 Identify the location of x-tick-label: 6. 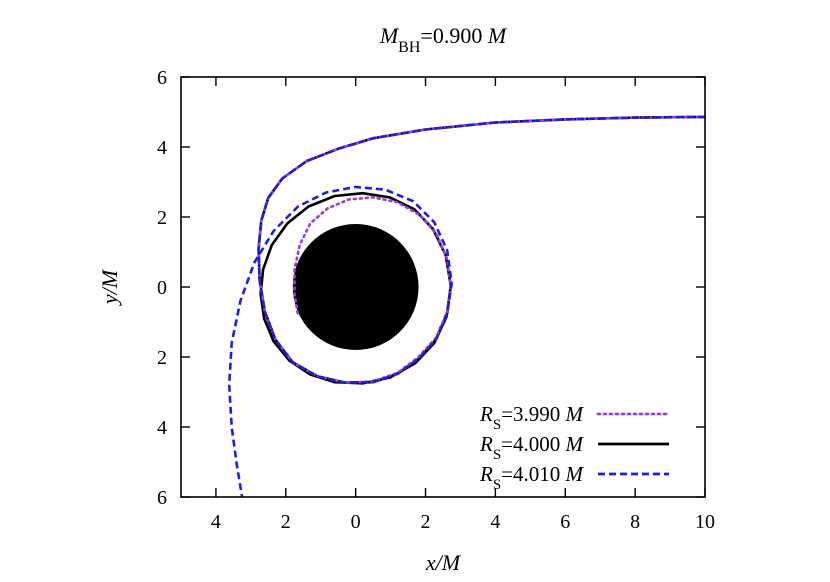
(565, 522).